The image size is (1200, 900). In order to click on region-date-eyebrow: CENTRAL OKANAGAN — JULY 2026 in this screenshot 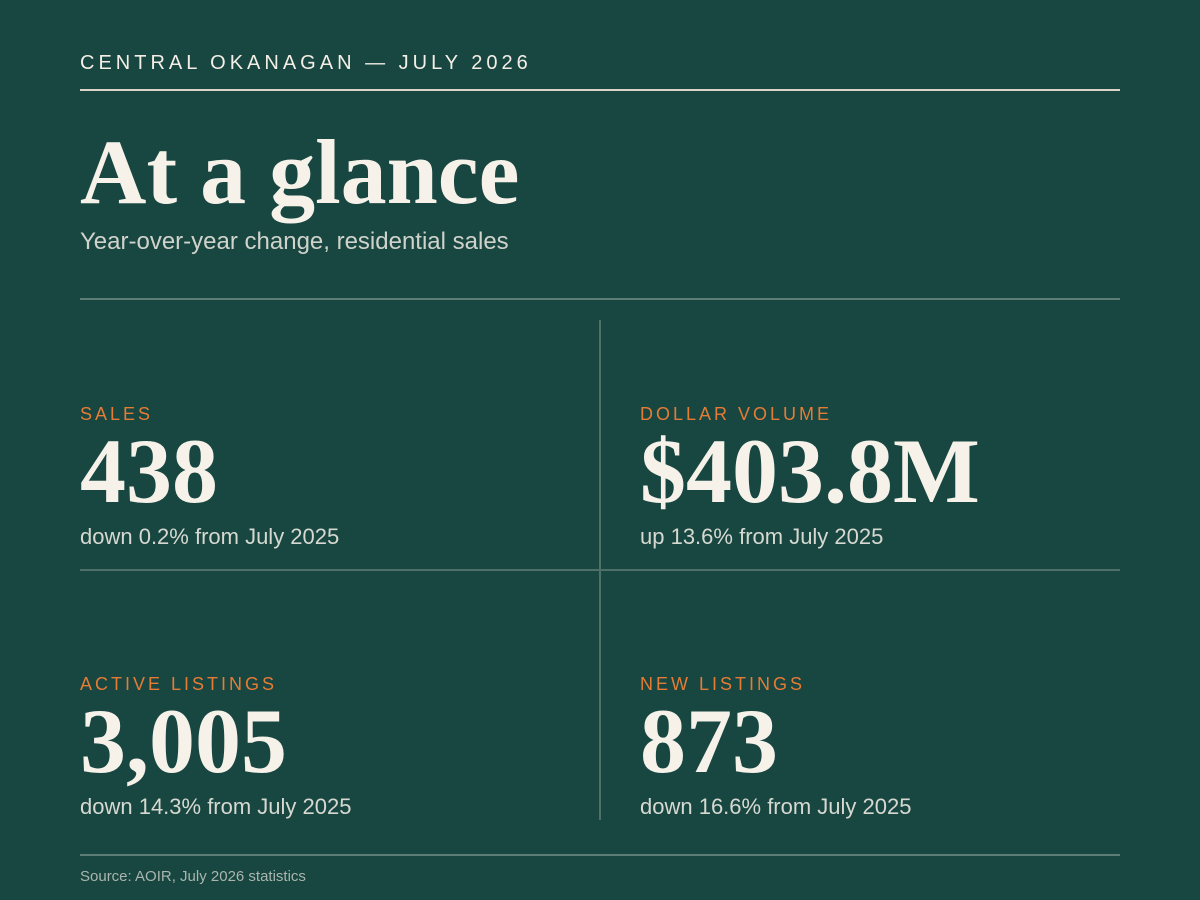, I will do `click(306, 63)`.